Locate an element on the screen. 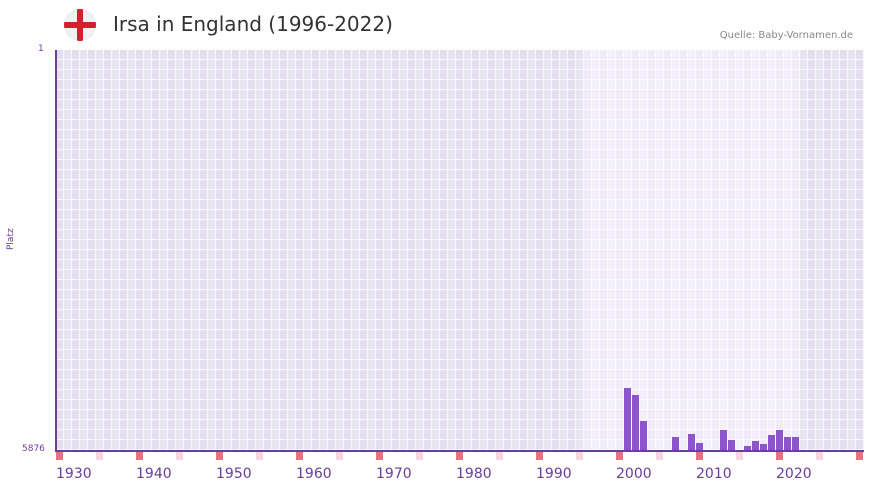 This screenshot has width=873, height=492. x-tick-label: 1990 is located at coordinates (554, 474).